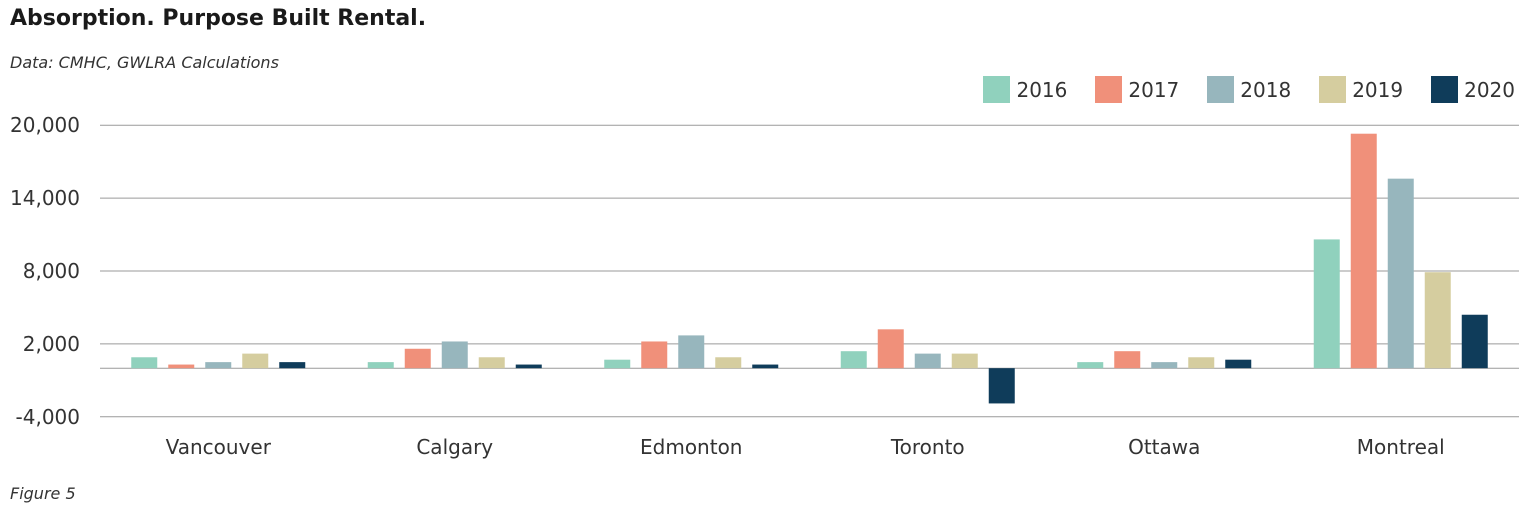 The width and height of the screenshot is (1537, 523). Describe the element at coordinates (454, 355) in the screenshot. I see `bar-calgary-2018` at that location.